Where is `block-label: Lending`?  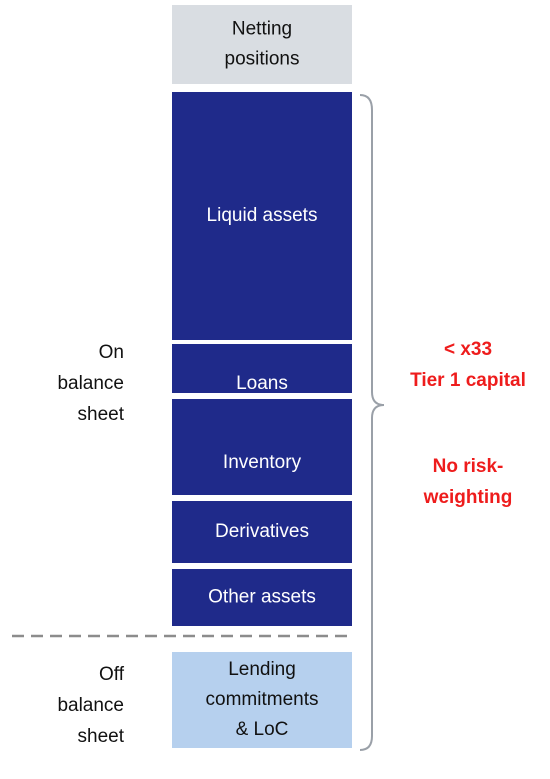 block-label: Lending is located at coordinates (262, 669).